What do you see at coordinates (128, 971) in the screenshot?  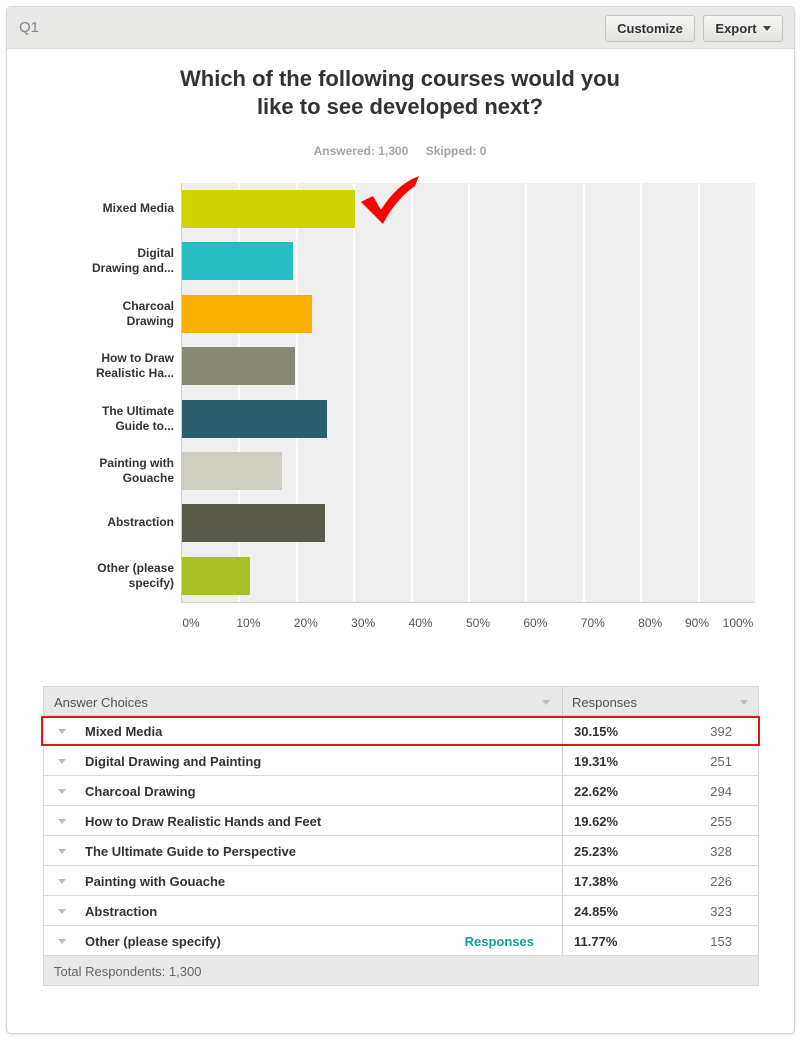 I see `total-respondents: Total Respondents: 1,300` at bounding box center [128, 971].